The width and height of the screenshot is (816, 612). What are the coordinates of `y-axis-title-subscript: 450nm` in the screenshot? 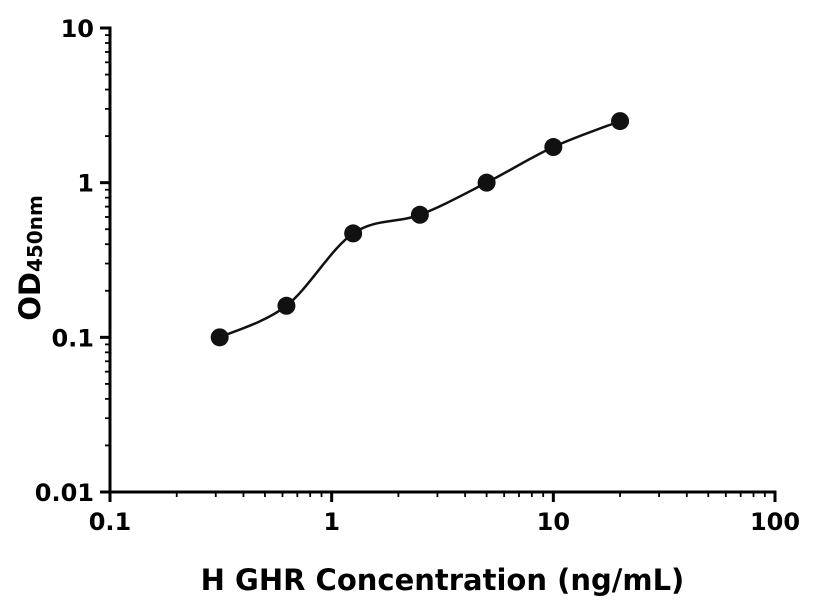 It's located at (35, 233).